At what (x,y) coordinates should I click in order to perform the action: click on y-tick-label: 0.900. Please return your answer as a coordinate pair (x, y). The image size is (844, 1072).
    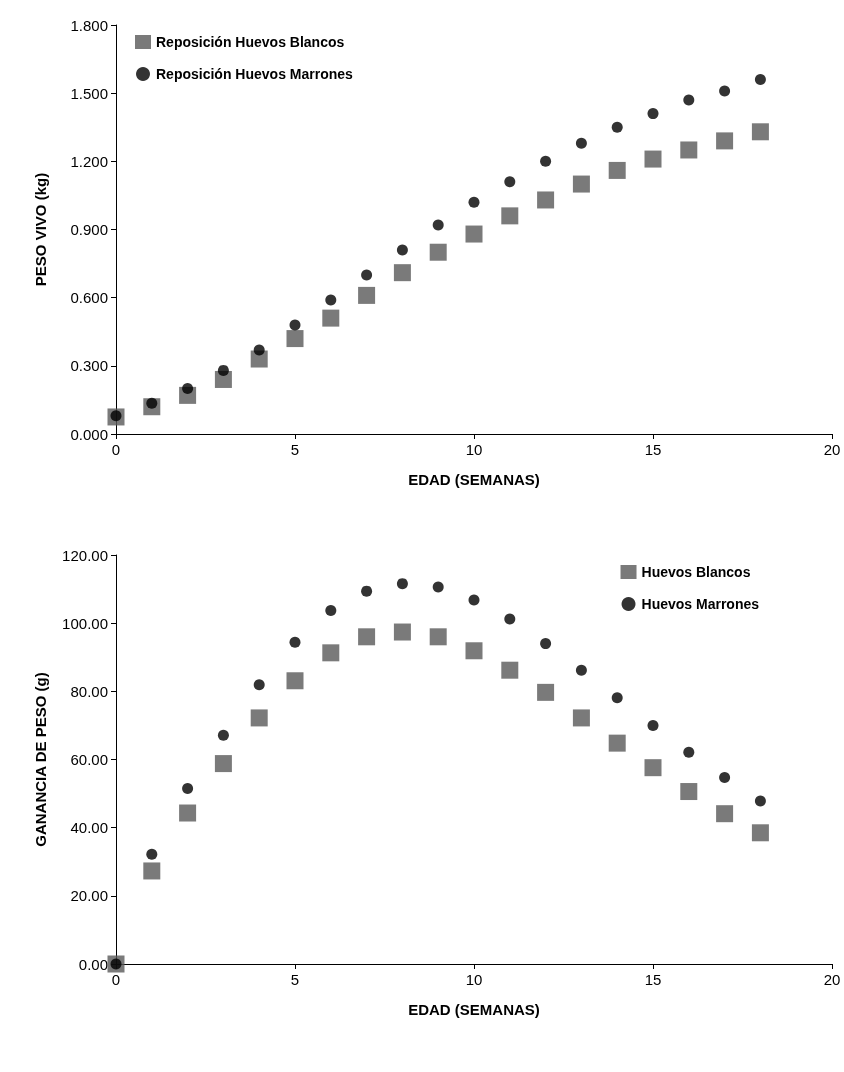
    Looking at the image, I should click on (89, 229).